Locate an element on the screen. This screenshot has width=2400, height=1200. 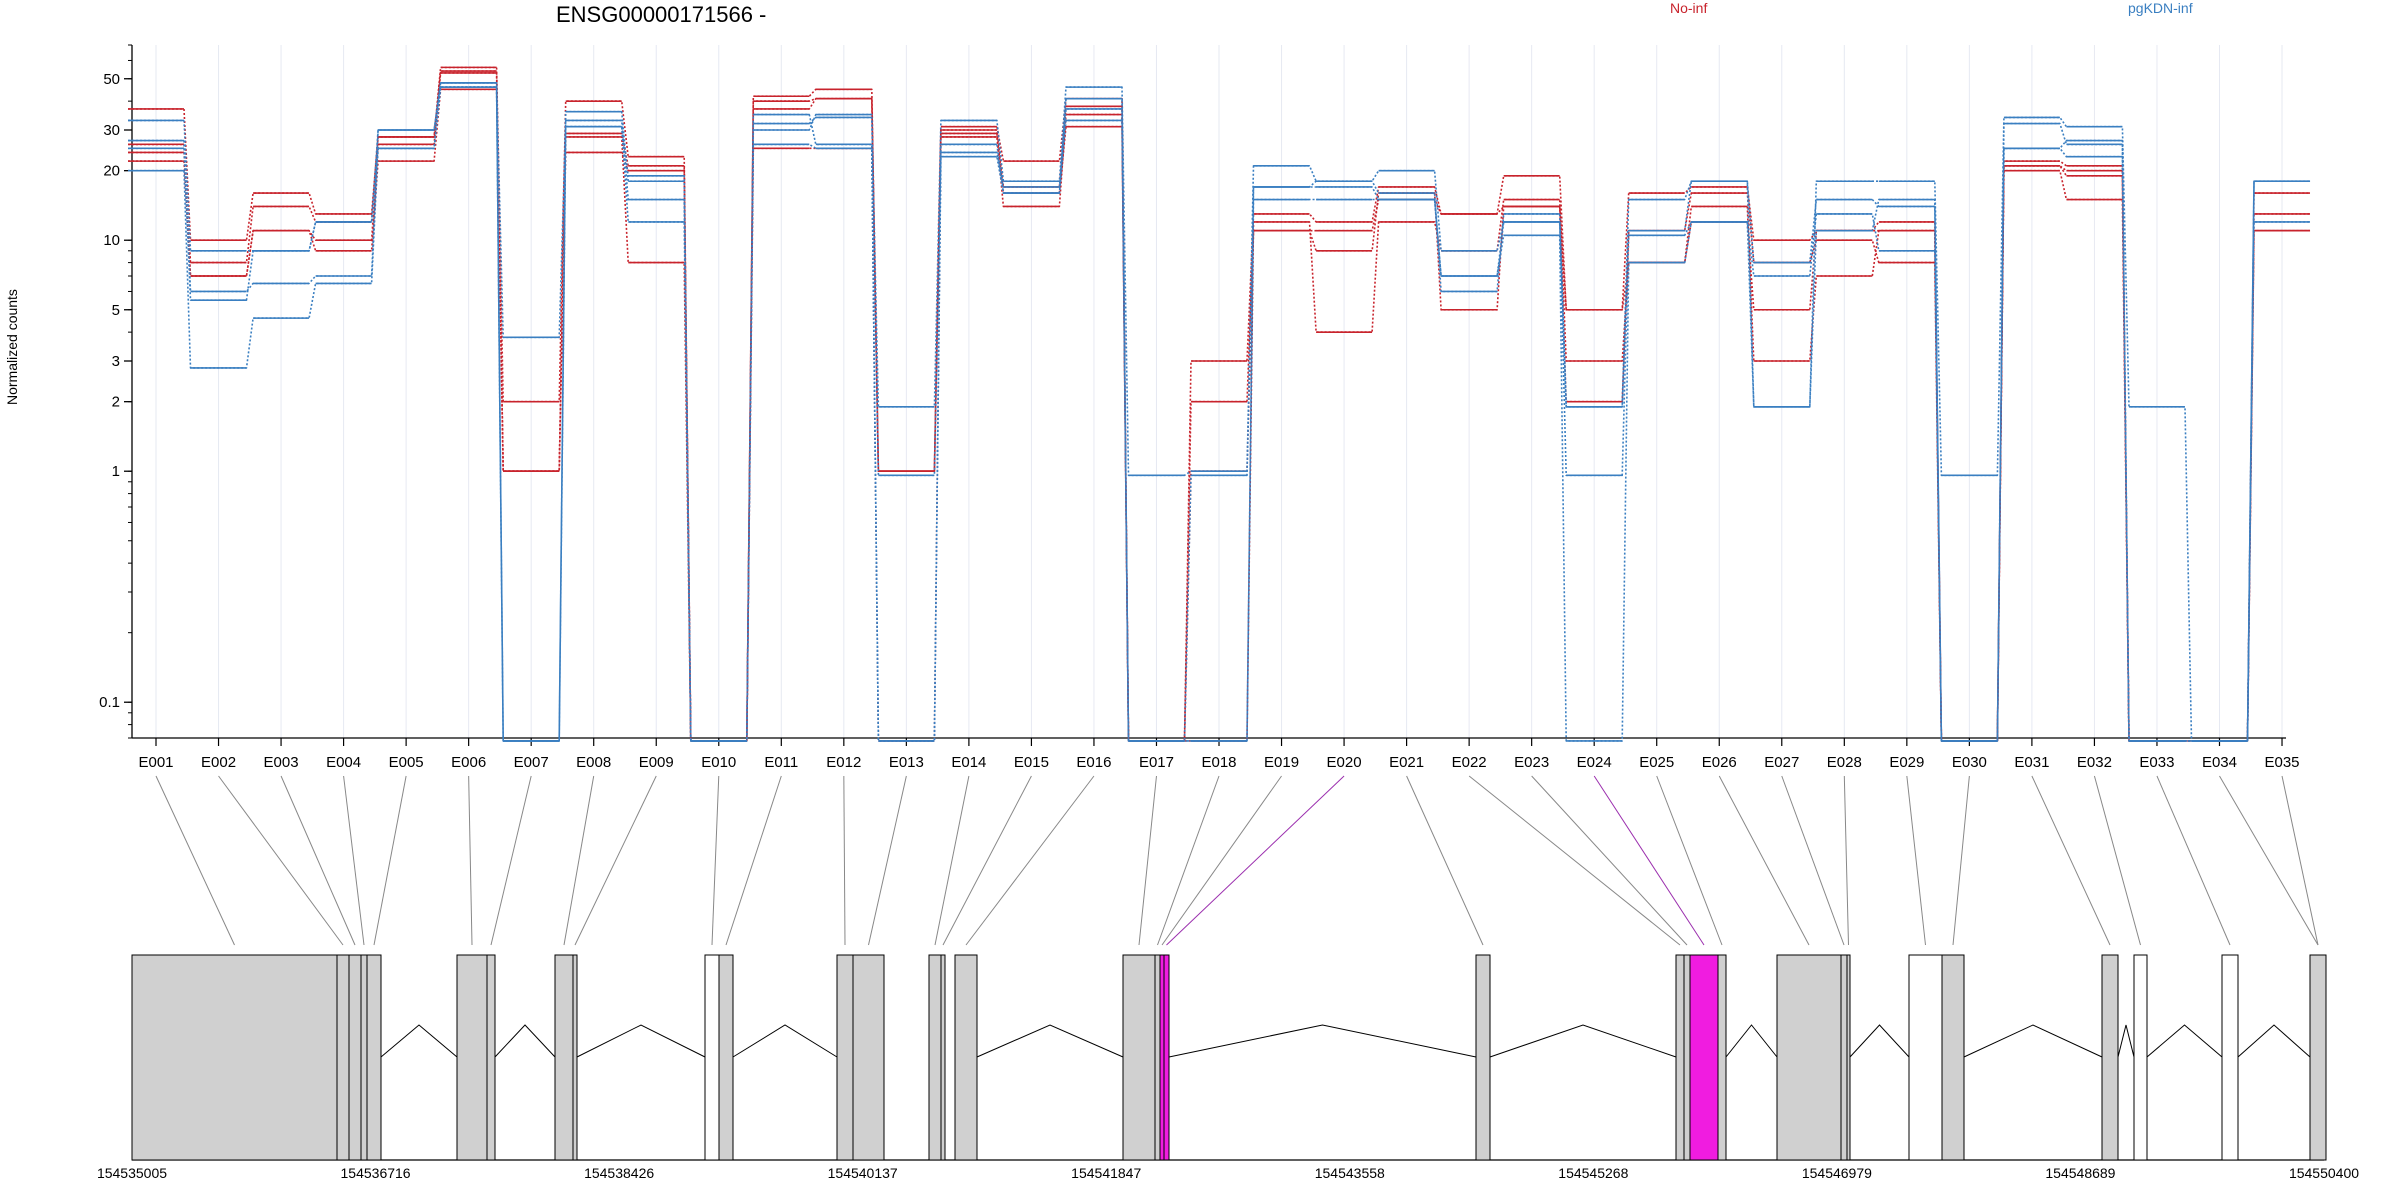
y-tick-label: 50 is located at coordinates (111, 79).